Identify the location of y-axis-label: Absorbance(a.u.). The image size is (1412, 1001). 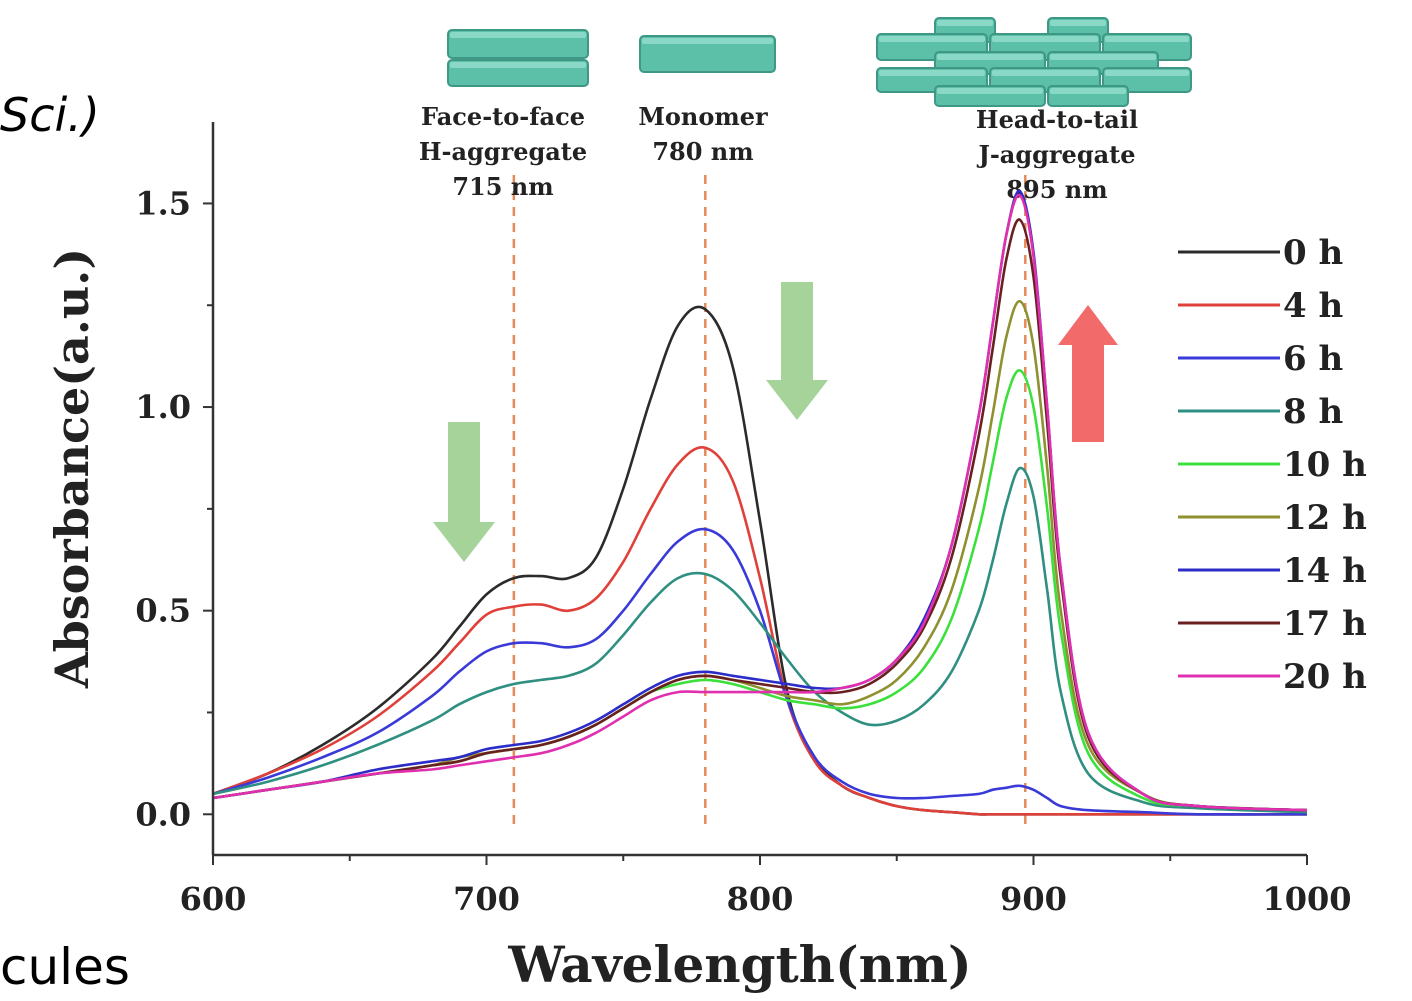
(72, 468).